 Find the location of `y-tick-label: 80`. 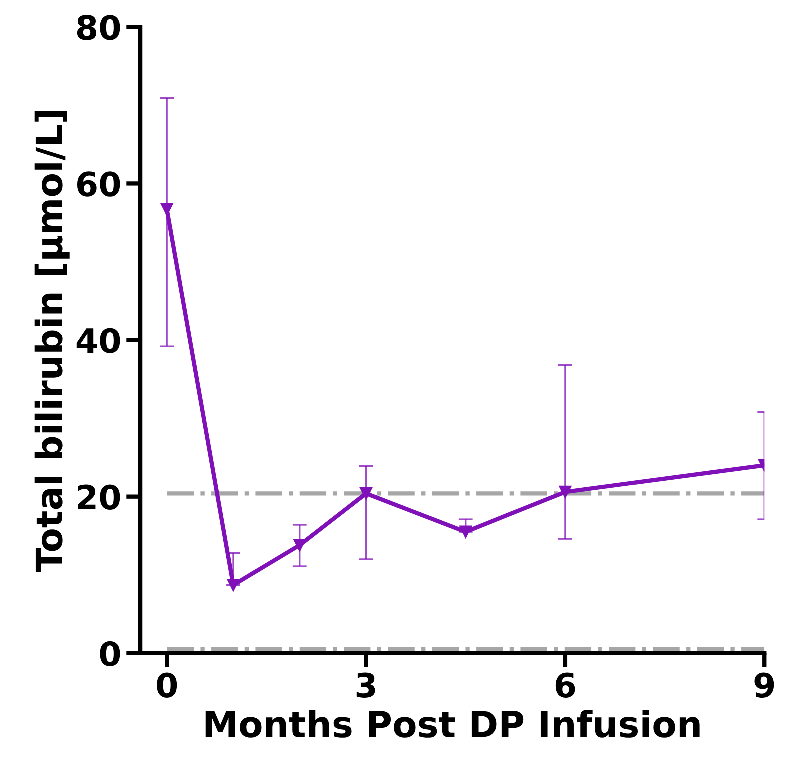

y-tick-label: 80 is located at coordinates (98, 27).